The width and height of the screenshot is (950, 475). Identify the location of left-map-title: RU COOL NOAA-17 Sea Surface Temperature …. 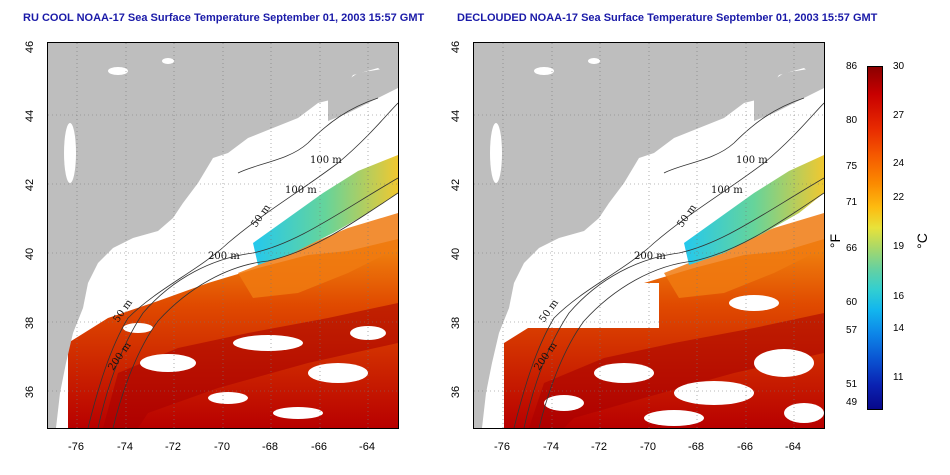
(224, 18).